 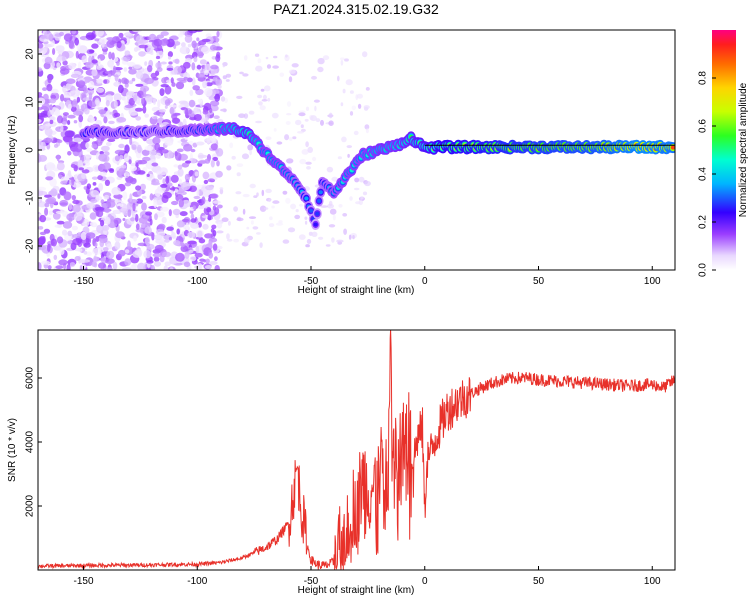 What do you see at coordinates (703, 78) in the screenshot?
I see `colorbar-tick-label: 0.8` at bounding box center [703, 78].